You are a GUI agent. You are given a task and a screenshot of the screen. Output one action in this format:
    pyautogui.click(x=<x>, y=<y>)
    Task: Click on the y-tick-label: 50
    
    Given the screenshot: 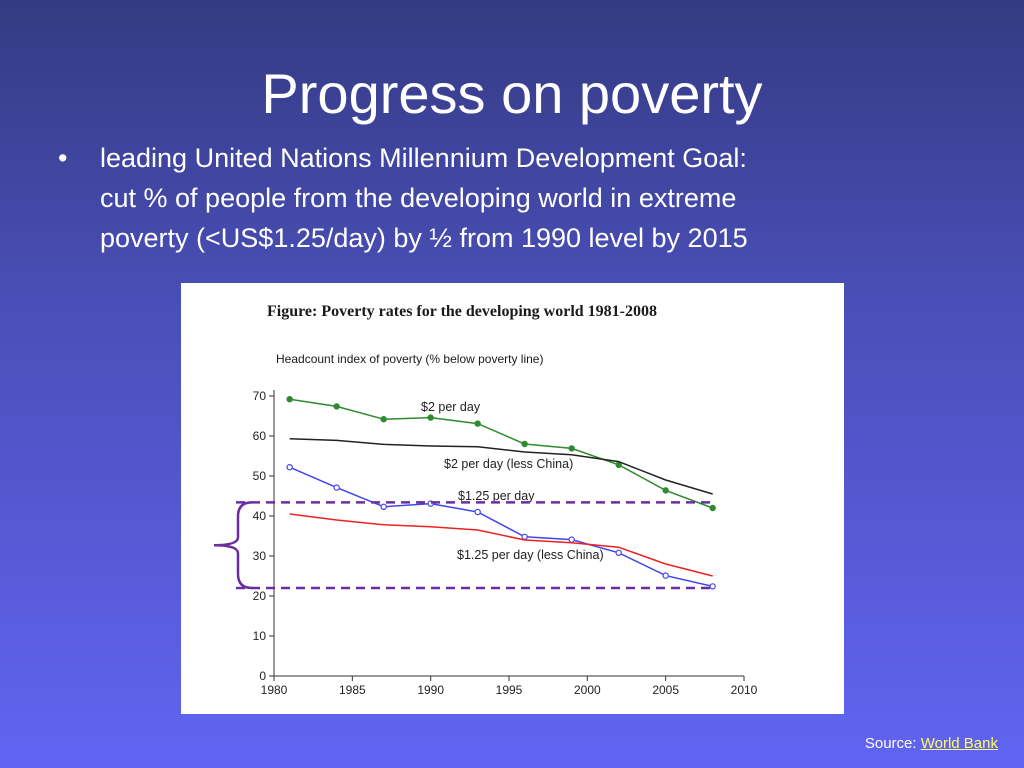 What is the action you would take?
    pyautogui.click(x=260, y=476)
    